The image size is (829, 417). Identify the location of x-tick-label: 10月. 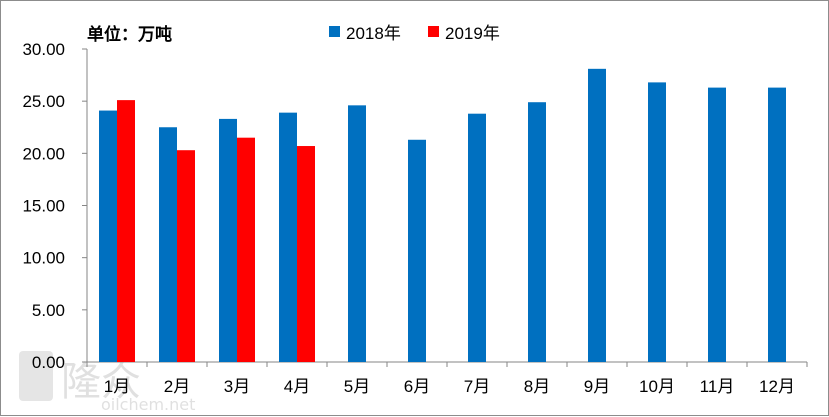
(657, 386).